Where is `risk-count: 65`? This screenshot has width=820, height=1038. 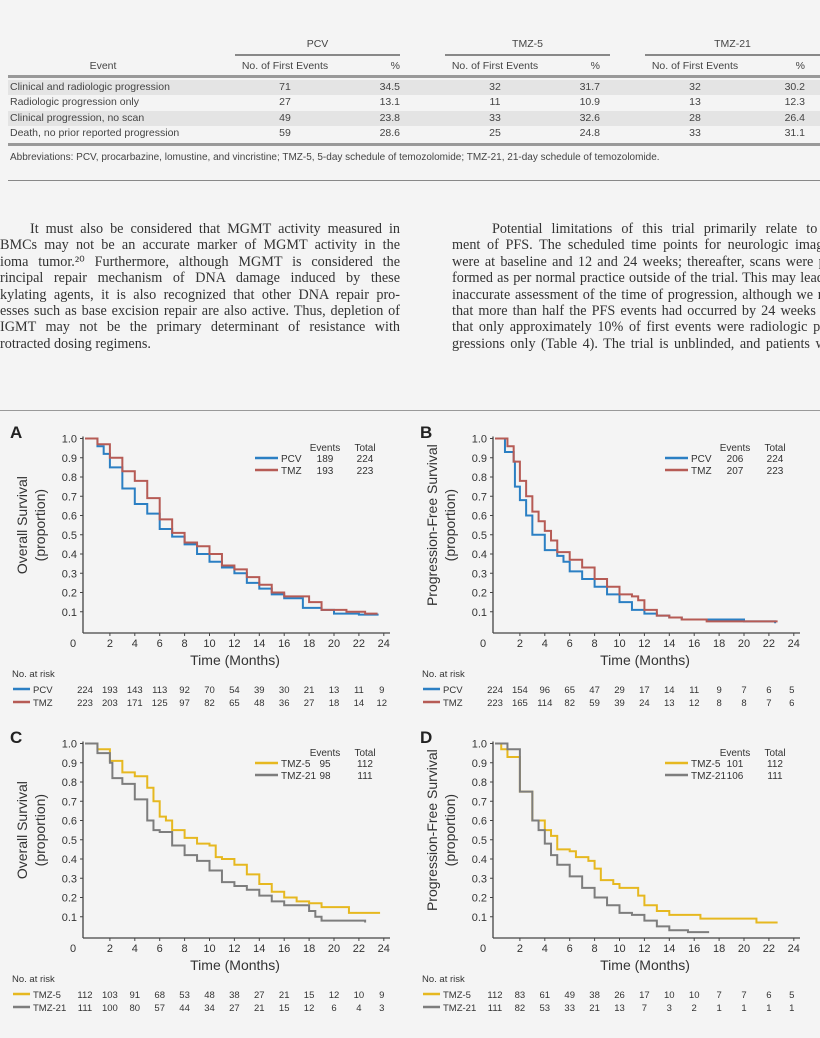 risk-count: 65 is located at coordinates (234, 703).